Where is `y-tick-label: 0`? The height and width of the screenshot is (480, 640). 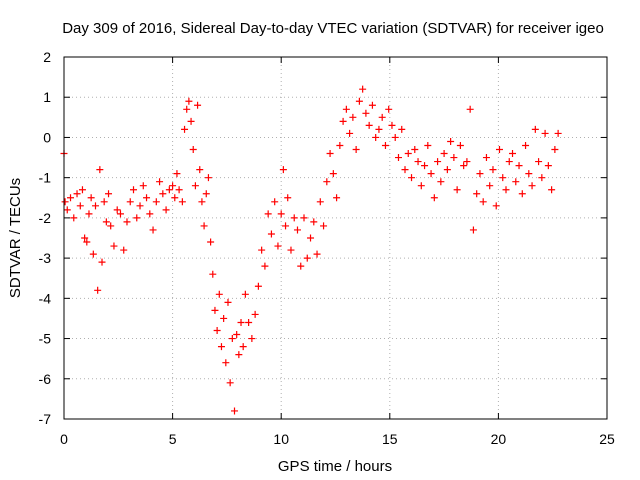 y-tick-label: 0 is located at coordinates (47, 137).